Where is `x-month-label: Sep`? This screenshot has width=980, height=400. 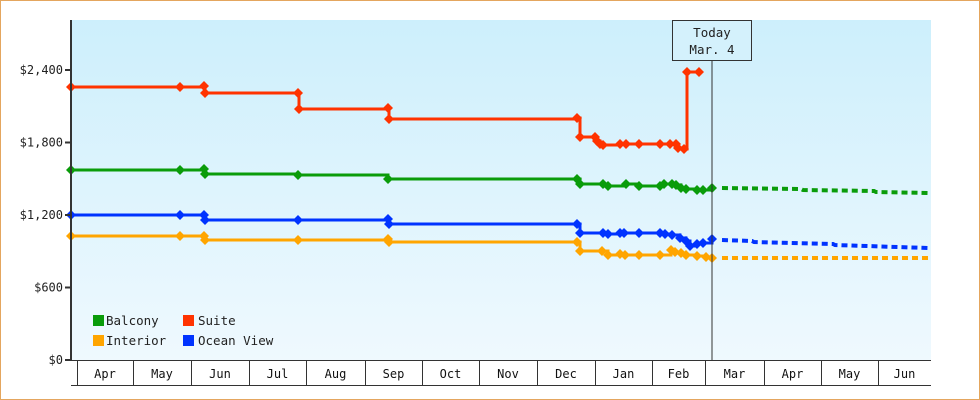 x-month-label: Sep is located at coordinates (394, 374).